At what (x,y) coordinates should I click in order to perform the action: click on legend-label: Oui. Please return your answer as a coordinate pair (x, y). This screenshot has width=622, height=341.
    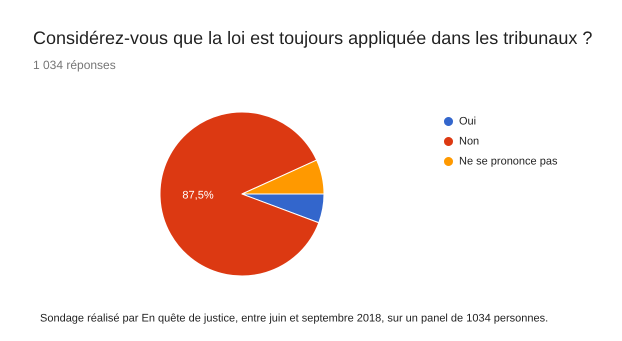
    Looking at the image, I should click on (467, 122).